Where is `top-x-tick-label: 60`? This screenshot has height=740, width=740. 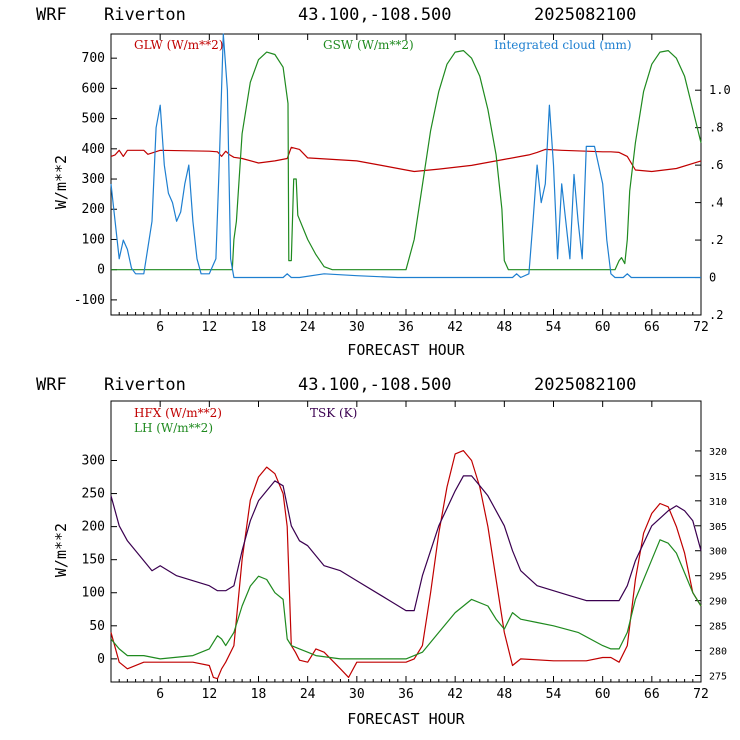
top-x-tick-label: 60 is located at coordinates (603, 327).